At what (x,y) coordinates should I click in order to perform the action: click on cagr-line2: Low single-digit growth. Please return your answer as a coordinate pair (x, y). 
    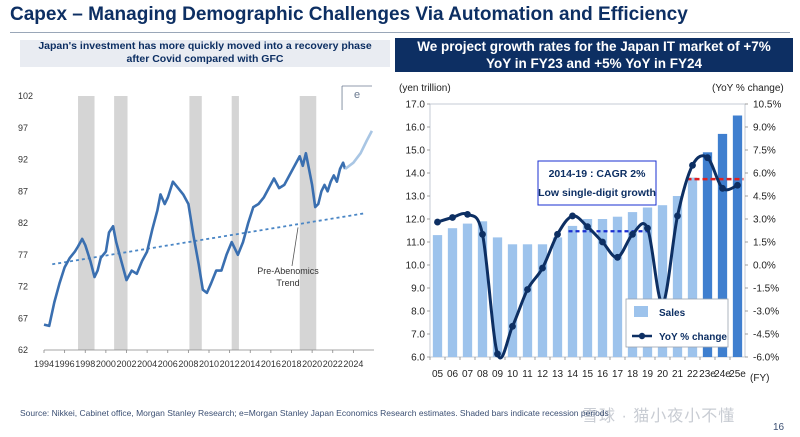
    Looking at the image, I should click on (597, 193).